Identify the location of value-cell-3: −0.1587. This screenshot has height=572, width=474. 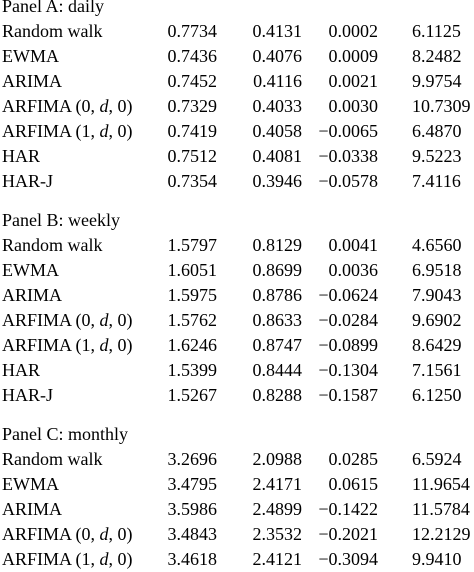
(348, 395).